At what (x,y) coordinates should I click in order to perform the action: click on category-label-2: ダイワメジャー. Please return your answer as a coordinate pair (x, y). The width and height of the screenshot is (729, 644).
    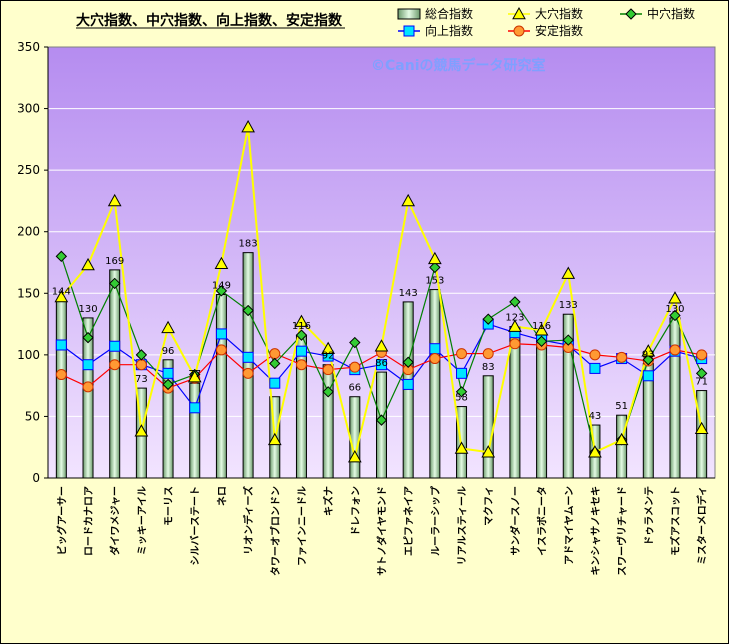
    Looking at the image, I should click on (115, 521).